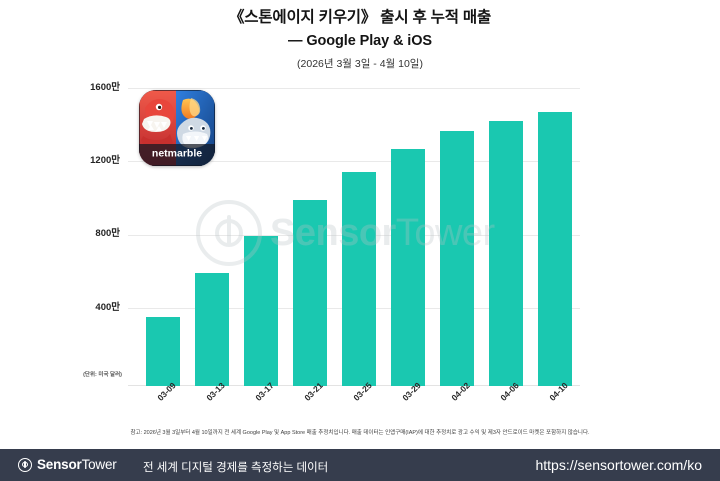 The height and width of the screenshot is (481, 720). What do you see at coordinates (360, 64) in the screenshot?
I see `date-range-label: (2026년 3월 3일 - 4월 10일)` at bounding box center [360, 64].